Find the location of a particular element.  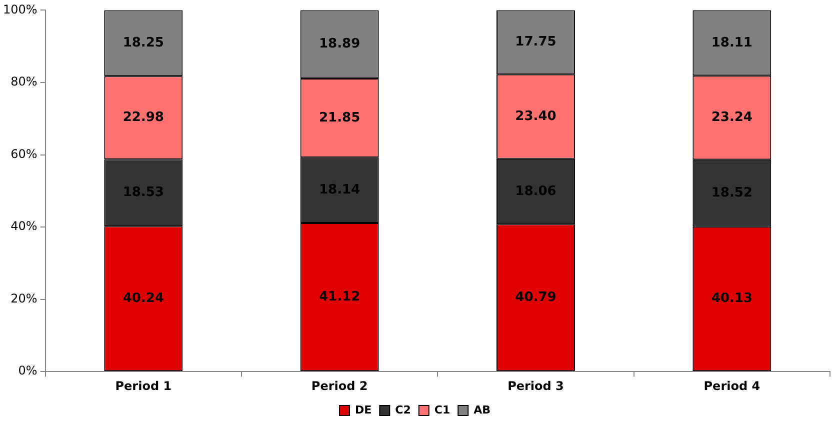

x-tick-label: Period 4 is located at coordinates (732, 385).